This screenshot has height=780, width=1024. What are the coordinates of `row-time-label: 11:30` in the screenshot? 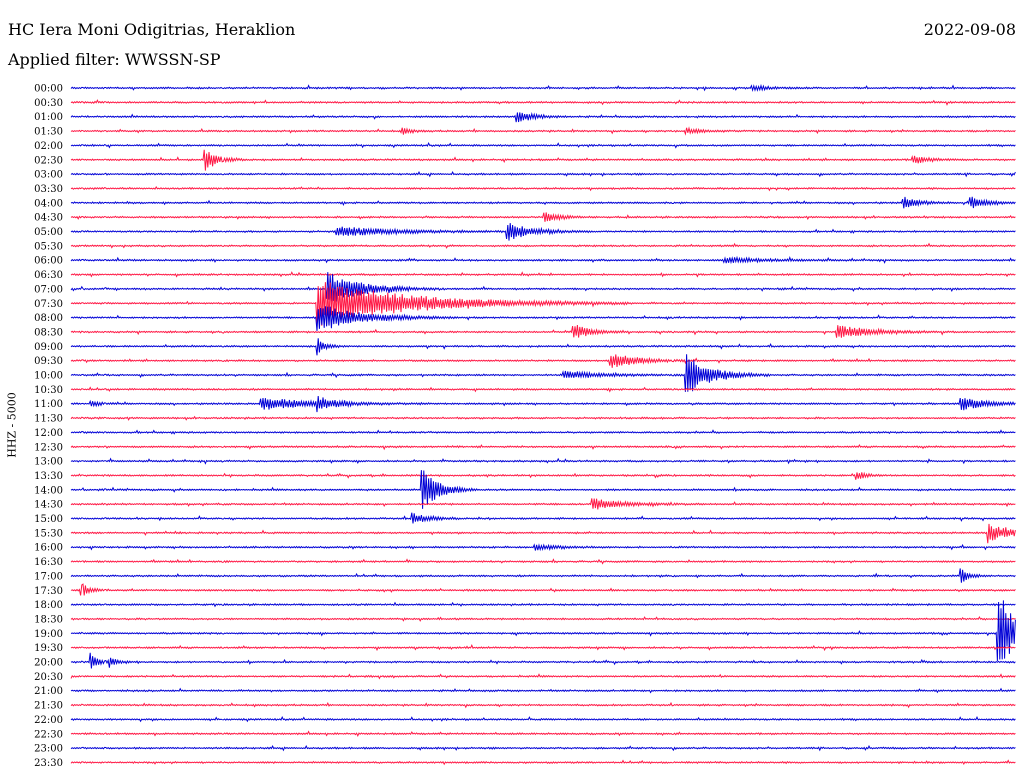 It's located at (48, 419).